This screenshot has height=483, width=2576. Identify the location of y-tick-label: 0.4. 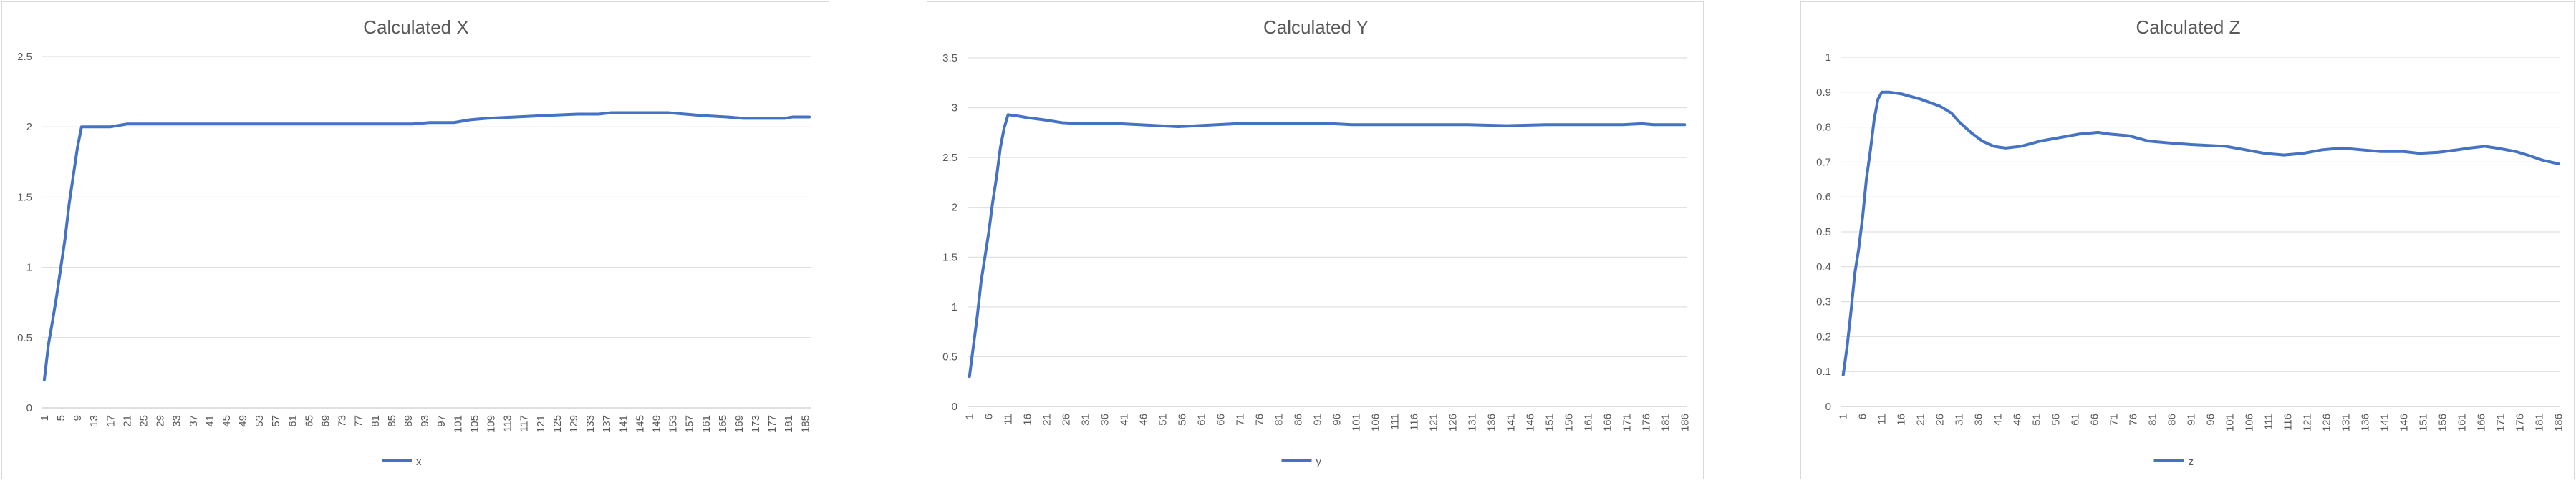
(1823, 267).